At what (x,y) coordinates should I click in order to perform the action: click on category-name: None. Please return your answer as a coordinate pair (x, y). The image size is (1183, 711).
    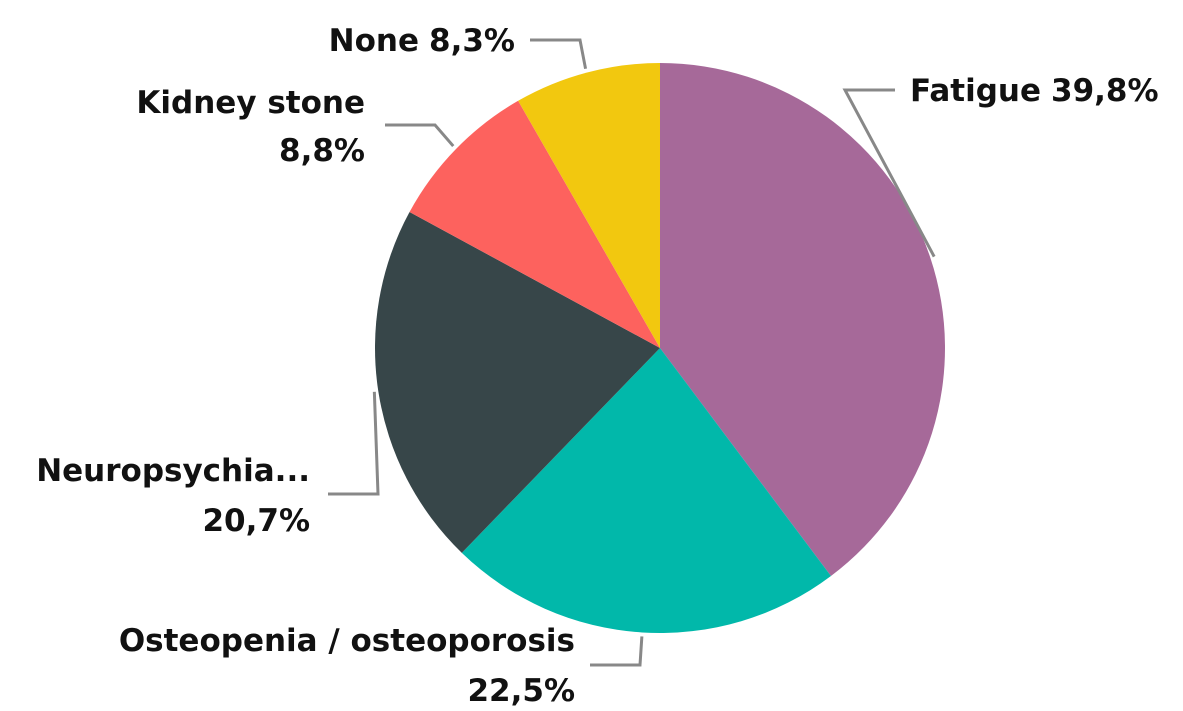
    Looking at the image, I should click on (374, 41).